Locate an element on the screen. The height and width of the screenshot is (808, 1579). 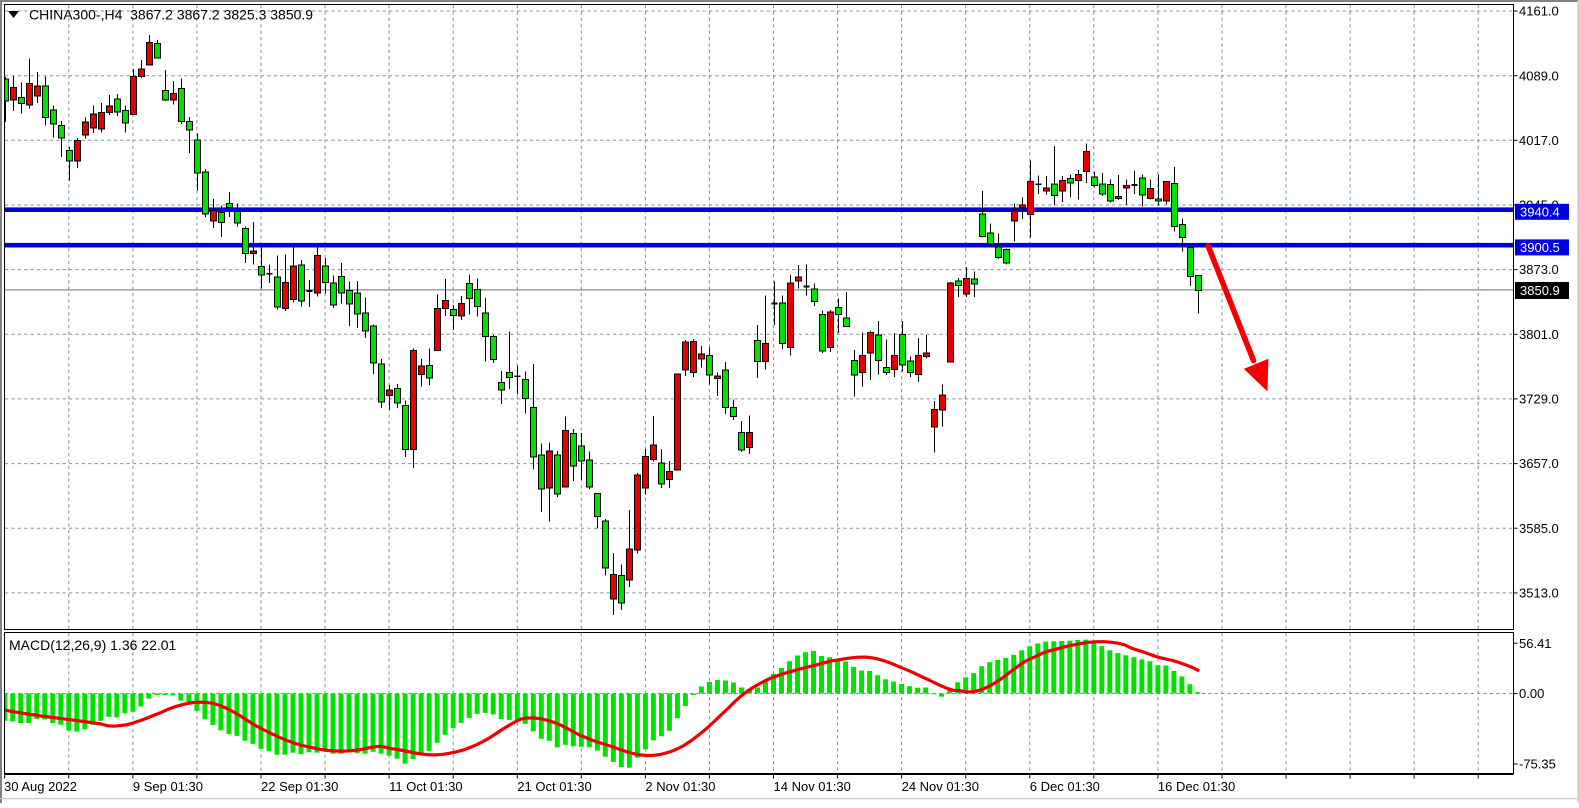
svg-text: 3873.0 is located at coordinates (1539, 269).